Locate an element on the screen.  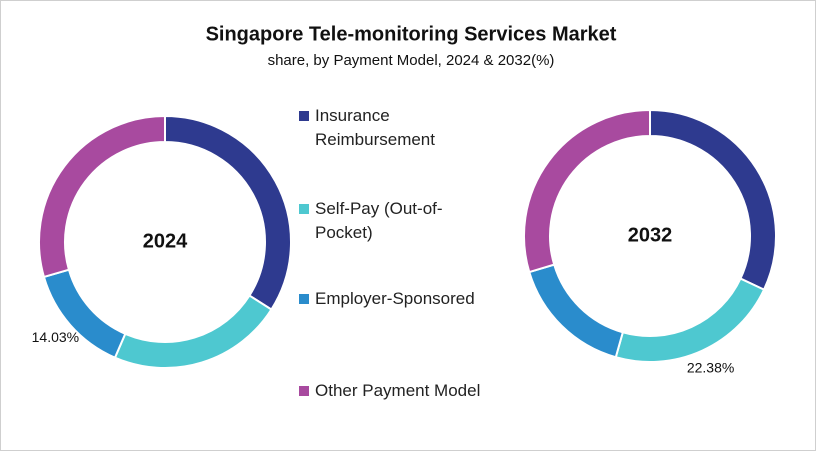
legend-item: Self-Pay (Out-of-Pocket) is located at coordinates (394, 221).